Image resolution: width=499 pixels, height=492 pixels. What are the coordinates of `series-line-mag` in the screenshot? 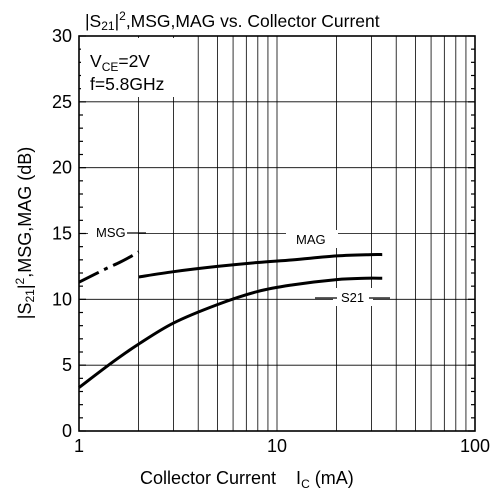 It's located at (260, 265).